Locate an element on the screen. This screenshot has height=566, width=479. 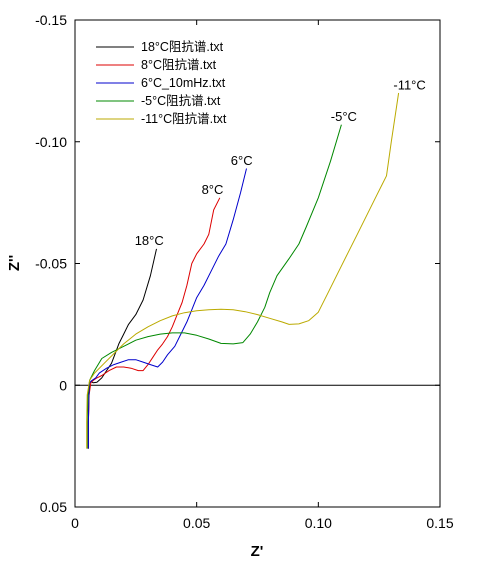
x-axis-title: Z' is located at coordinates (257, 551).